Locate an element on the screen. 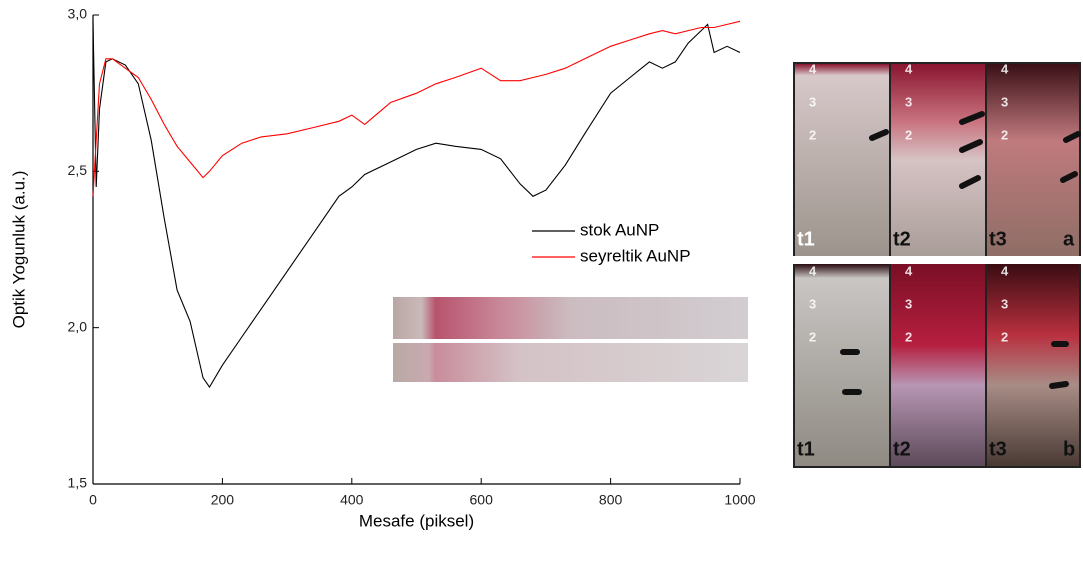 Image resolution: width=1083 pixels, height=563 pixels. legend-label: seyreltik AuNP is located at coordinates (635, 255).